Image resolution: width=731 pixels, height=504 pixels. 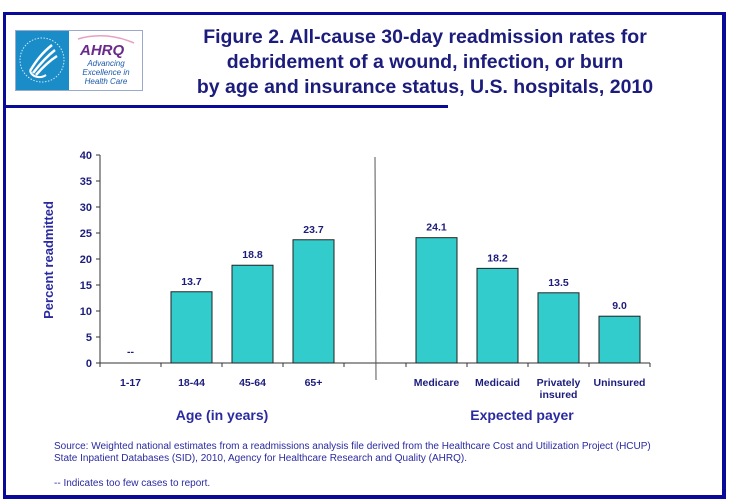 I want to click on y-tick-label: 25, so click(x=86, y=234).